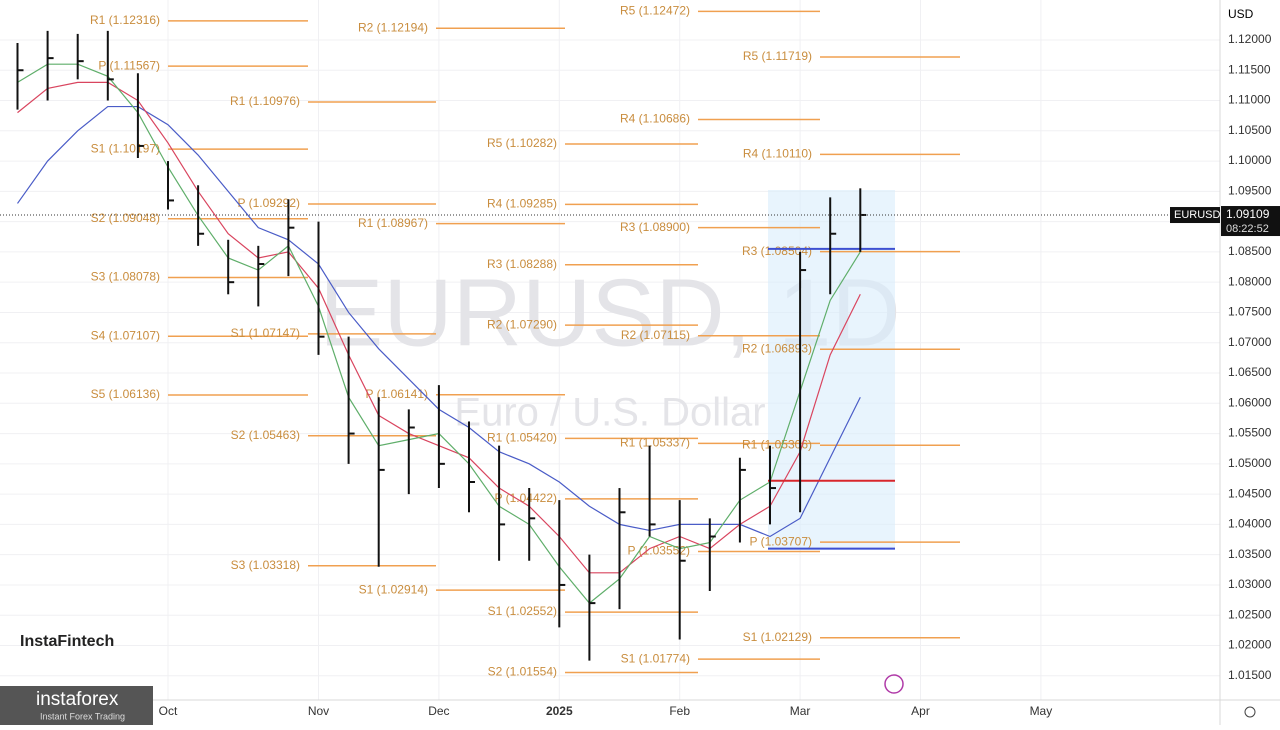 Image resolution: width=1280 pixels, height=730 pixels. What do you see at coordinates (1197, 215) in the screenshot?
I see `symbol-tag-text: EURUSD` at bounding box center [1197, 215].